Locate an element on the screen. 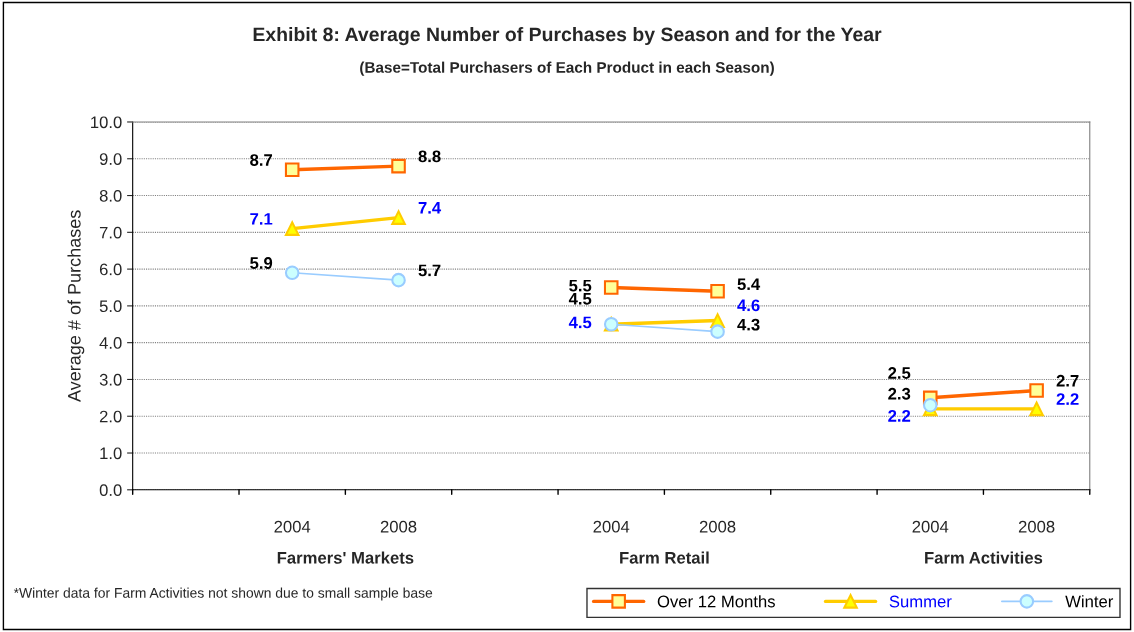 The width and height of the screenshot is (1134, 632). data-label: 5.4 is located at coordinates (749, 284).